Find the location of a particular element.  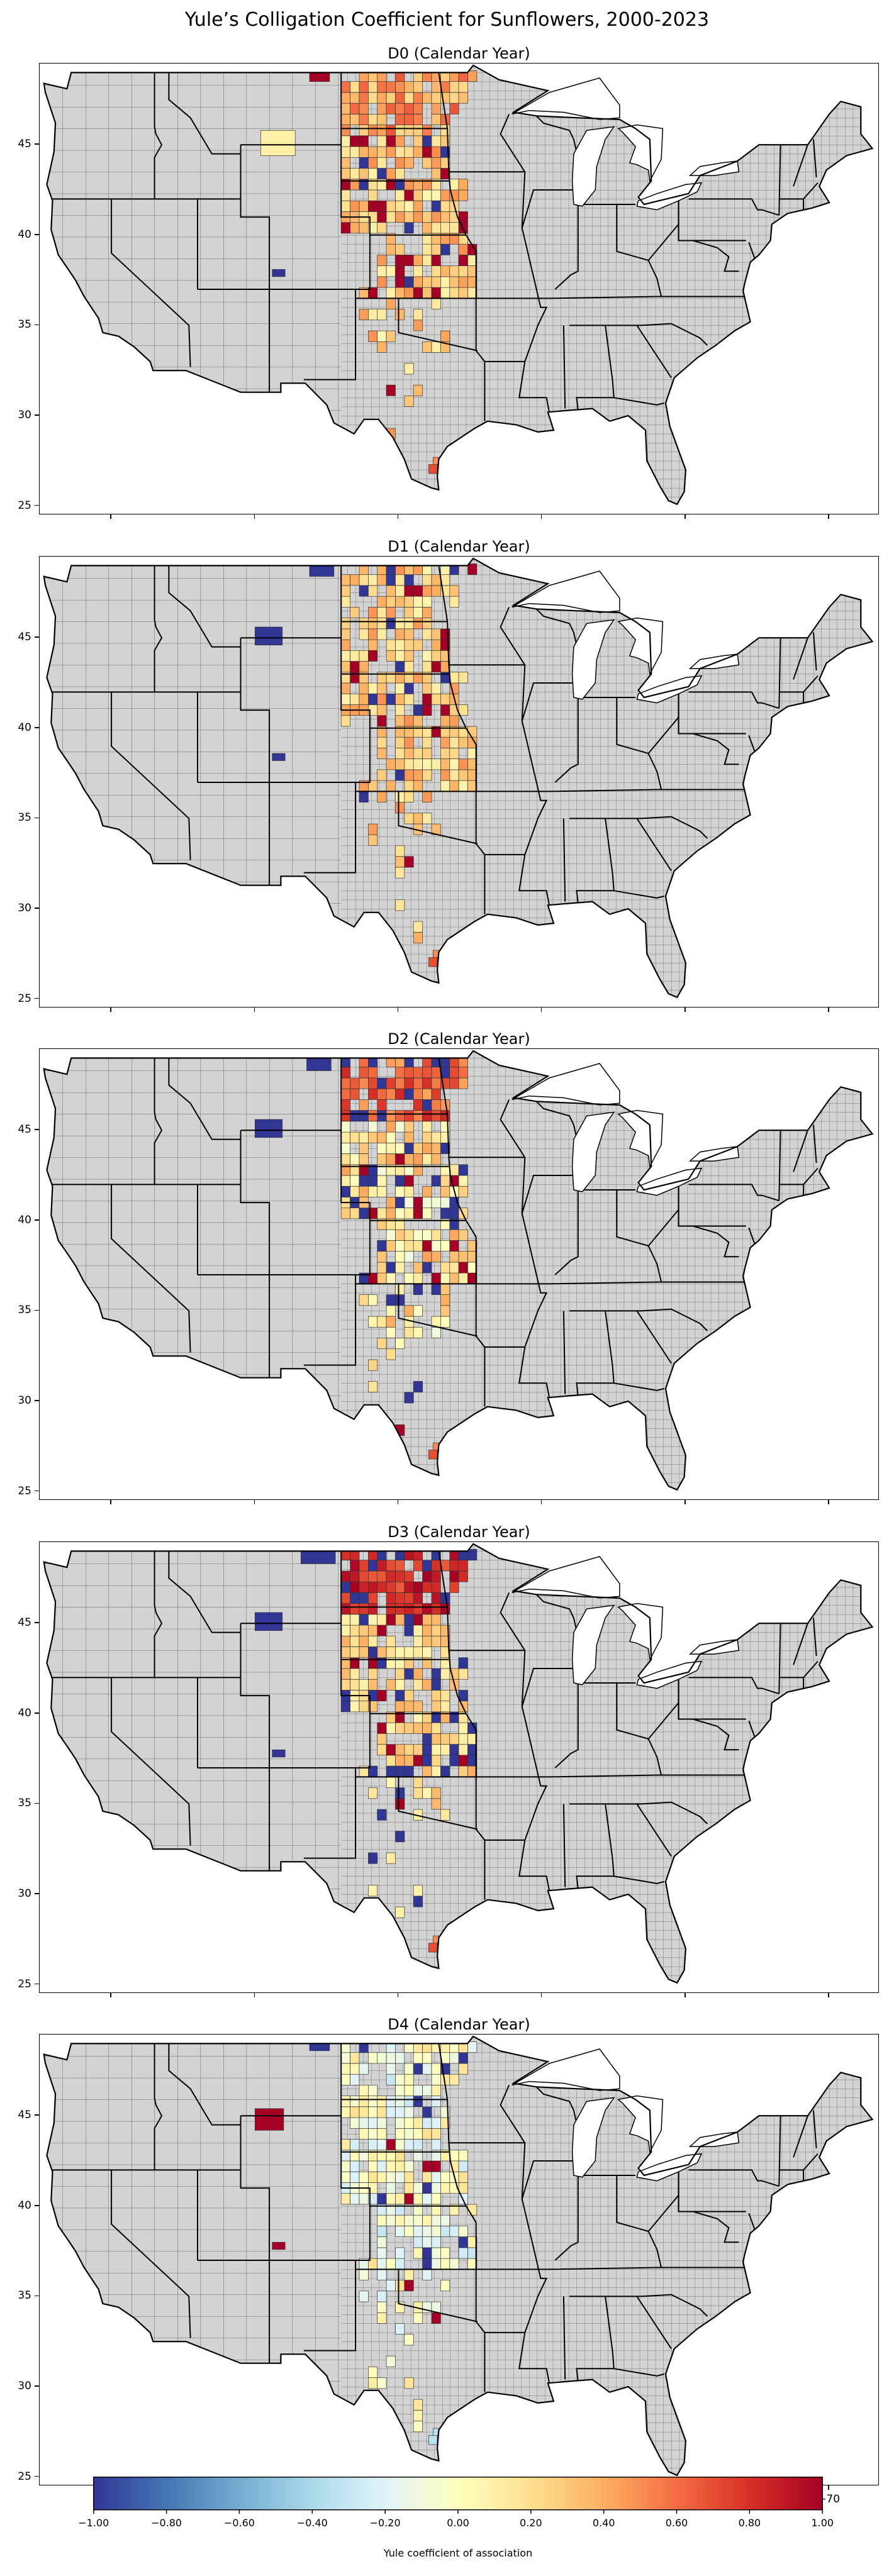

x-tick-mark is located at coordinates (398, 1010).